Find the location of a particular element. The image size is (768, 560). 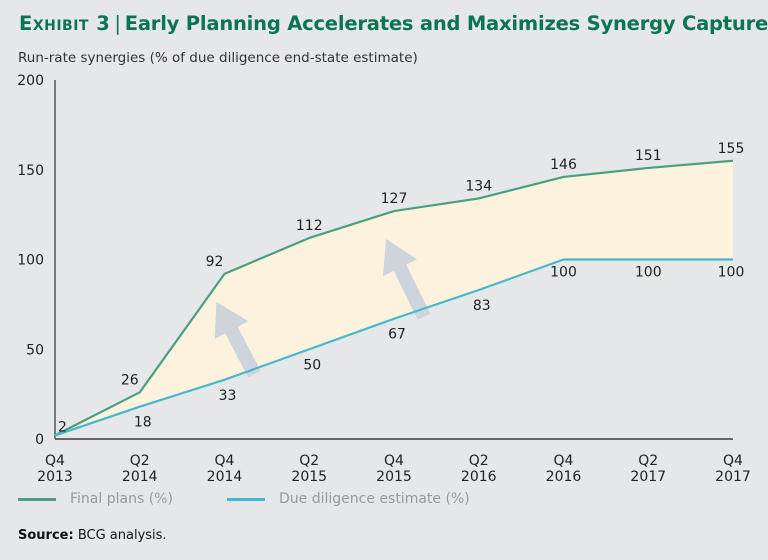

data-label-final-plans: 134 is located at coordinates (478, 186).